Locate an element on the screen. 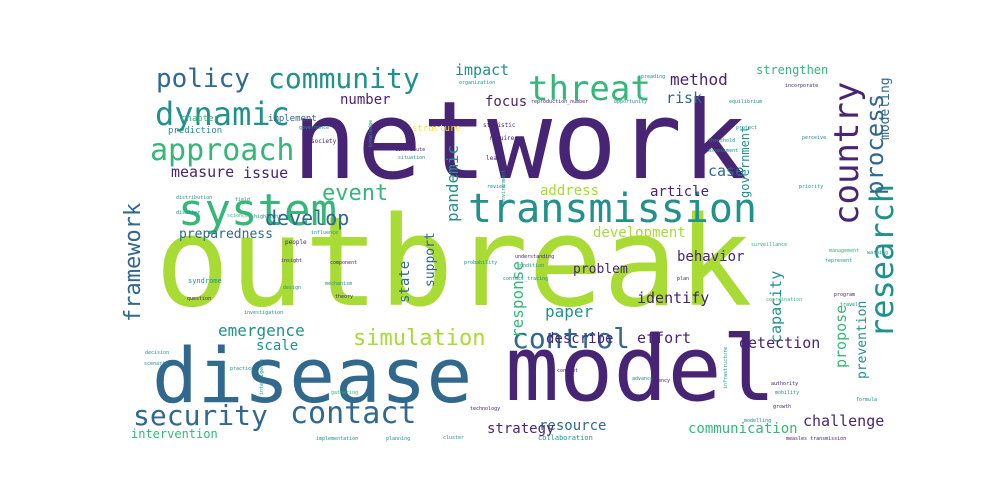 This screenshot has height=500, width=1000. word-method: method is located at coordinates (699, 79).